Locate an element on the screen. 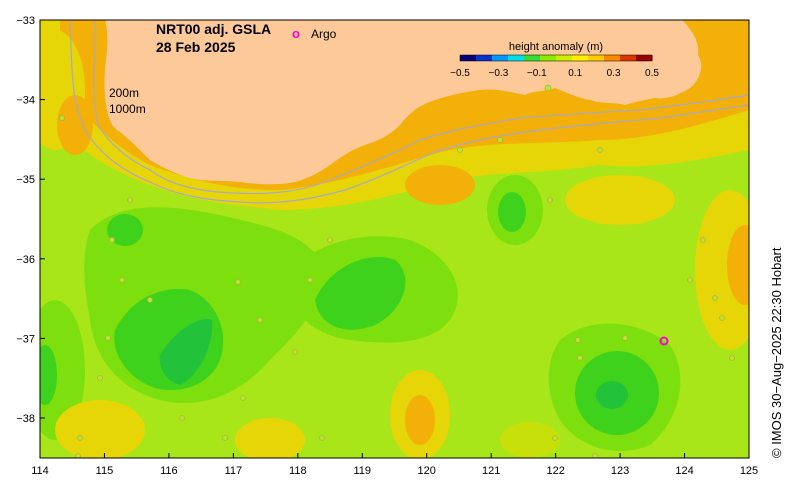 The height and width of the screenshot is (492, 791). green-patch-southwest is located at coordinates (62, 370).